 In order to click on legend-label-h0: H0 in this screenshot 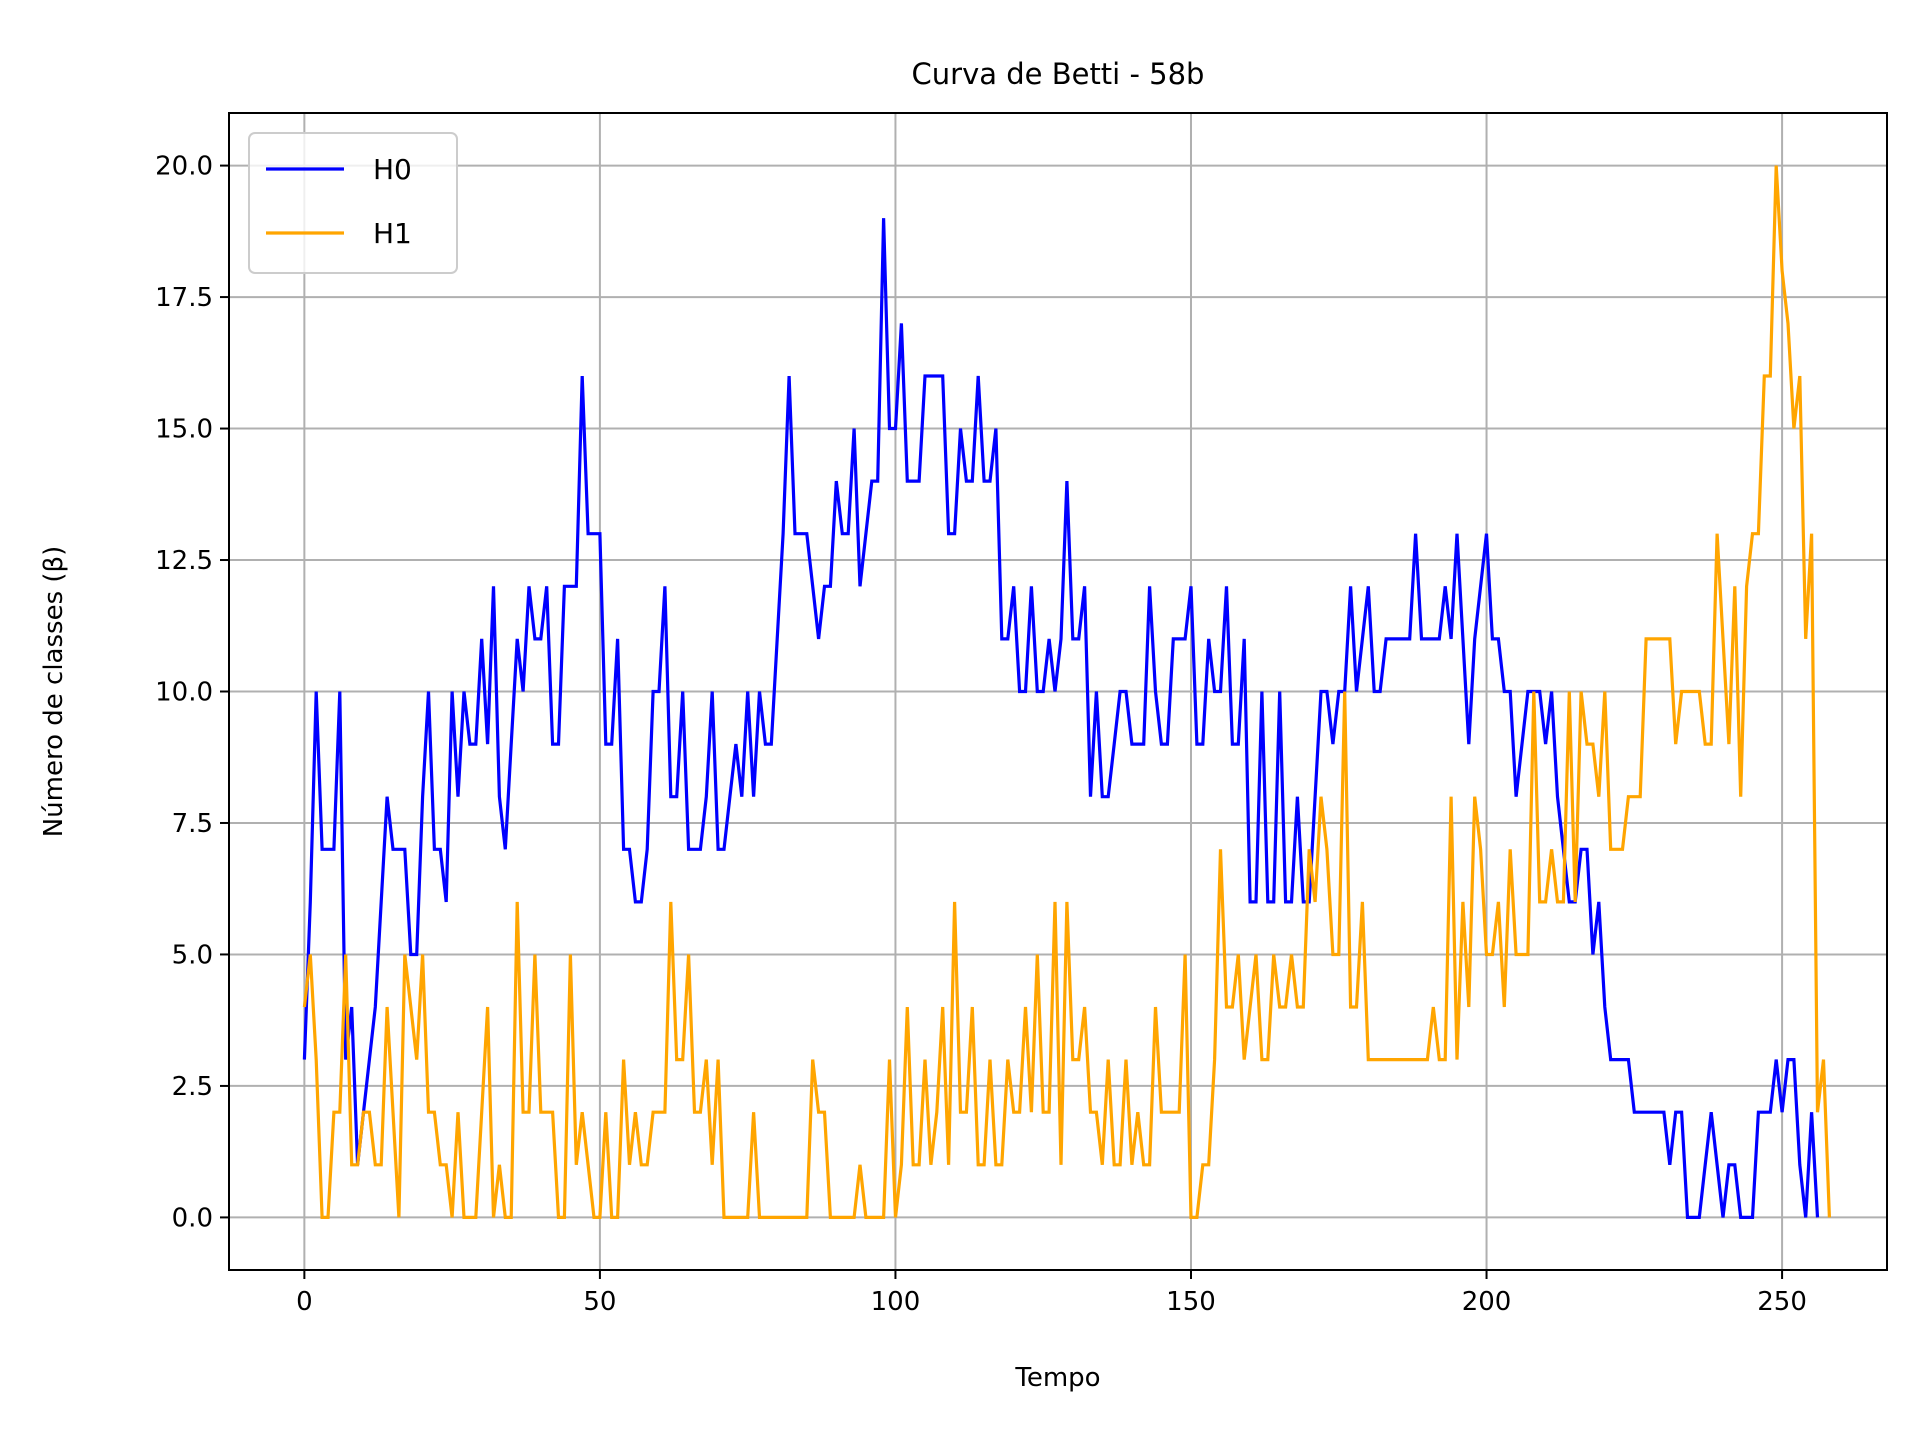, I will do `click(392, 169)`.